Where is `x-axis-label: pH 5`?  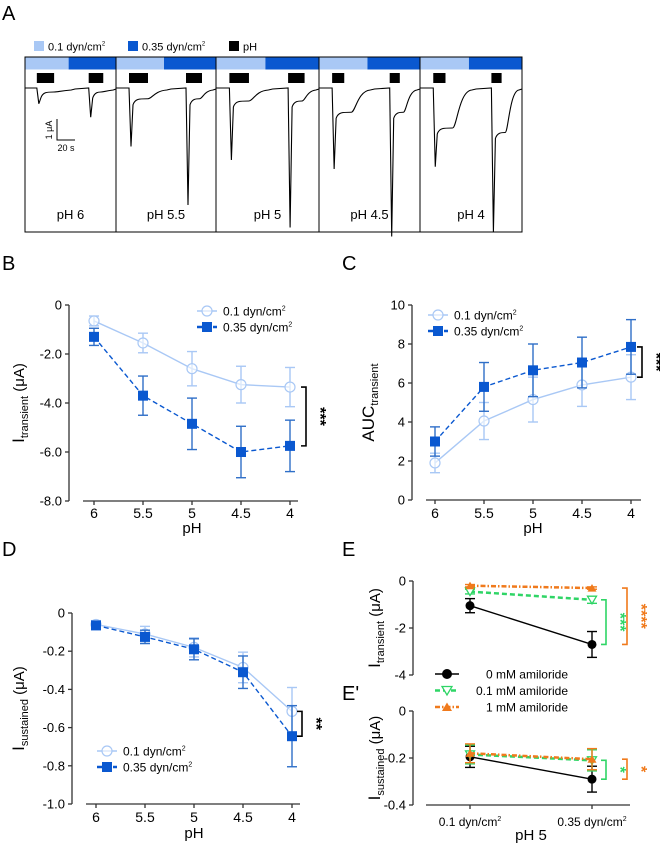 x-axis-label: pH 5 is located at coordinates (531, 835).